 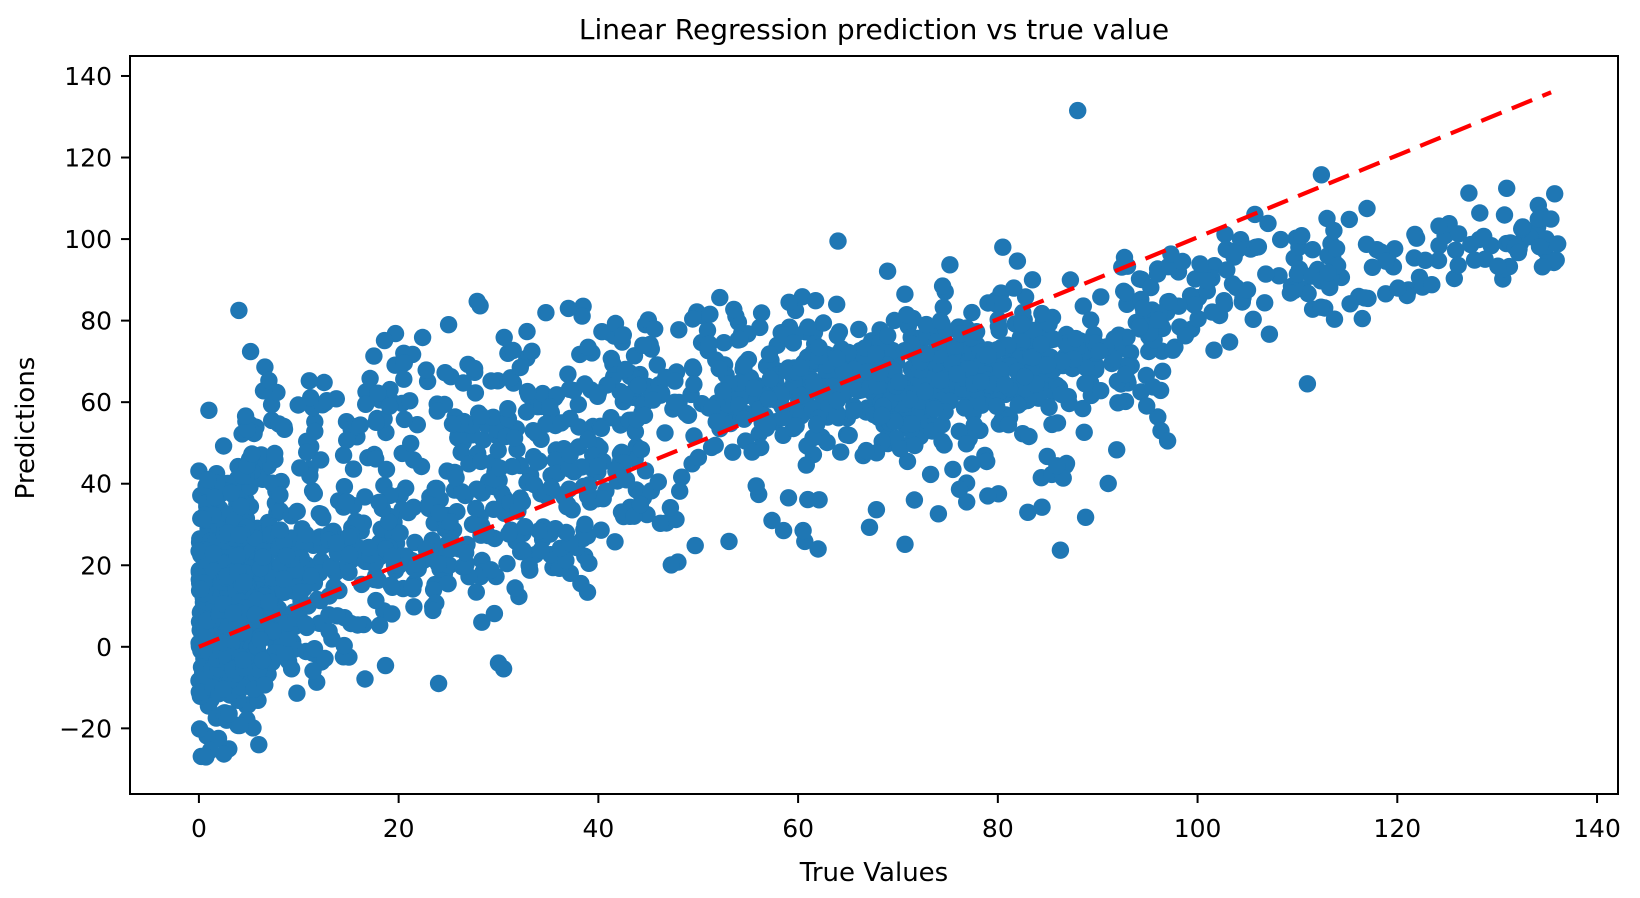 What do you see at coordinates (88, 239) in the screenshot?
I see `y-tick-label: 100` at bounding box center [88, 239].